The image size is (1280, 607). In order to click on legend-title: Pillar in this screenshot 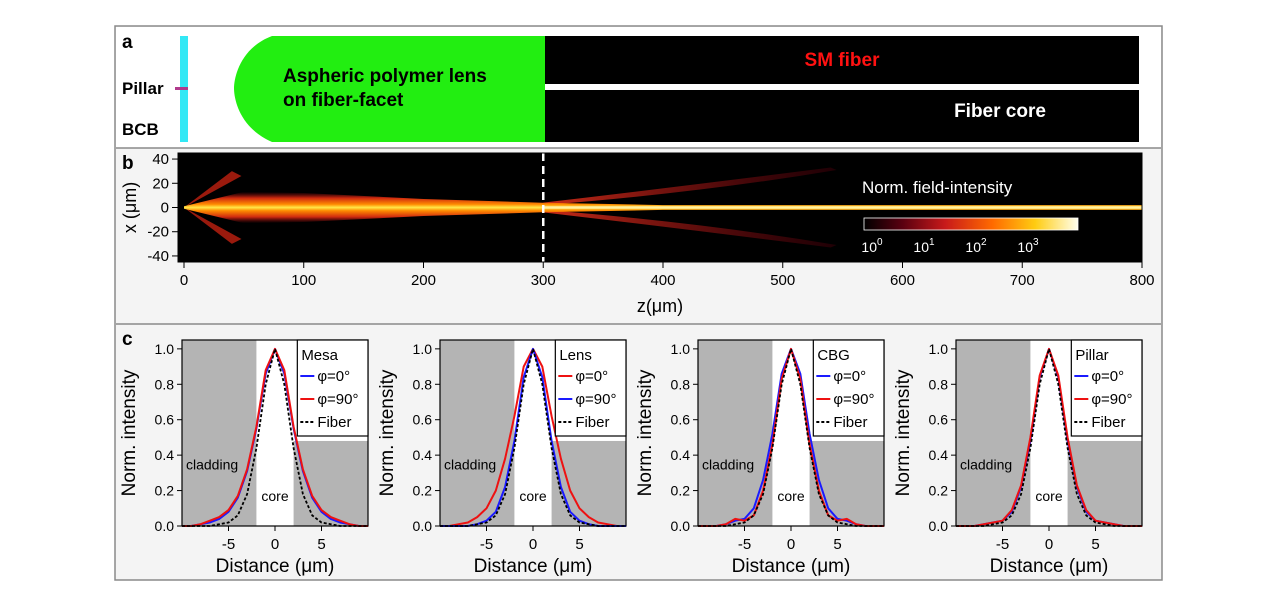, I will do `click(1091, 355)`.